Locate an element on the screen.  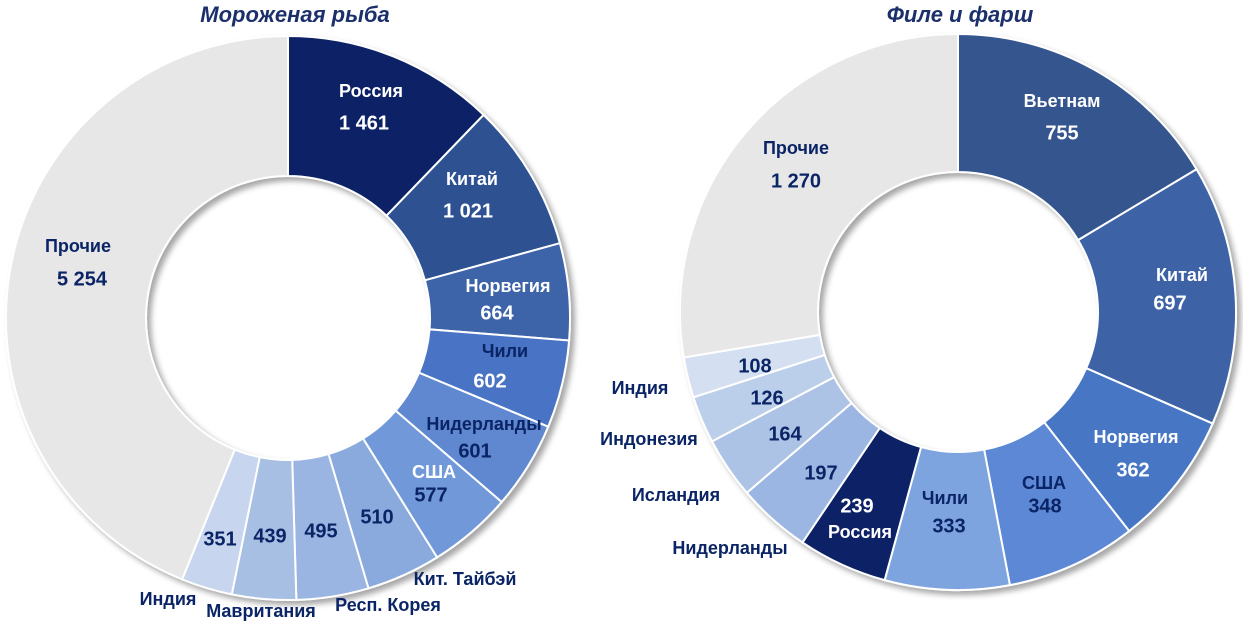
slice-label-индонезия: Индонезия is located at coordinates (649, 439).